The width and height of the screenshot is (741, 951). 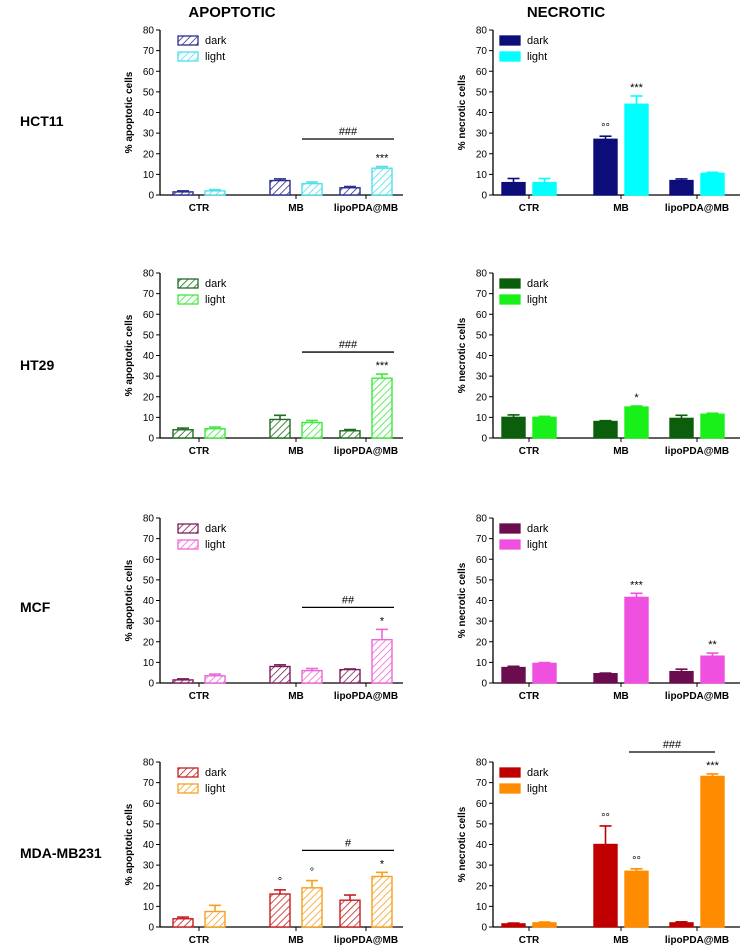 I want to click on apoptotic-header: APOPTOTIC, so click(x=231, y=12).